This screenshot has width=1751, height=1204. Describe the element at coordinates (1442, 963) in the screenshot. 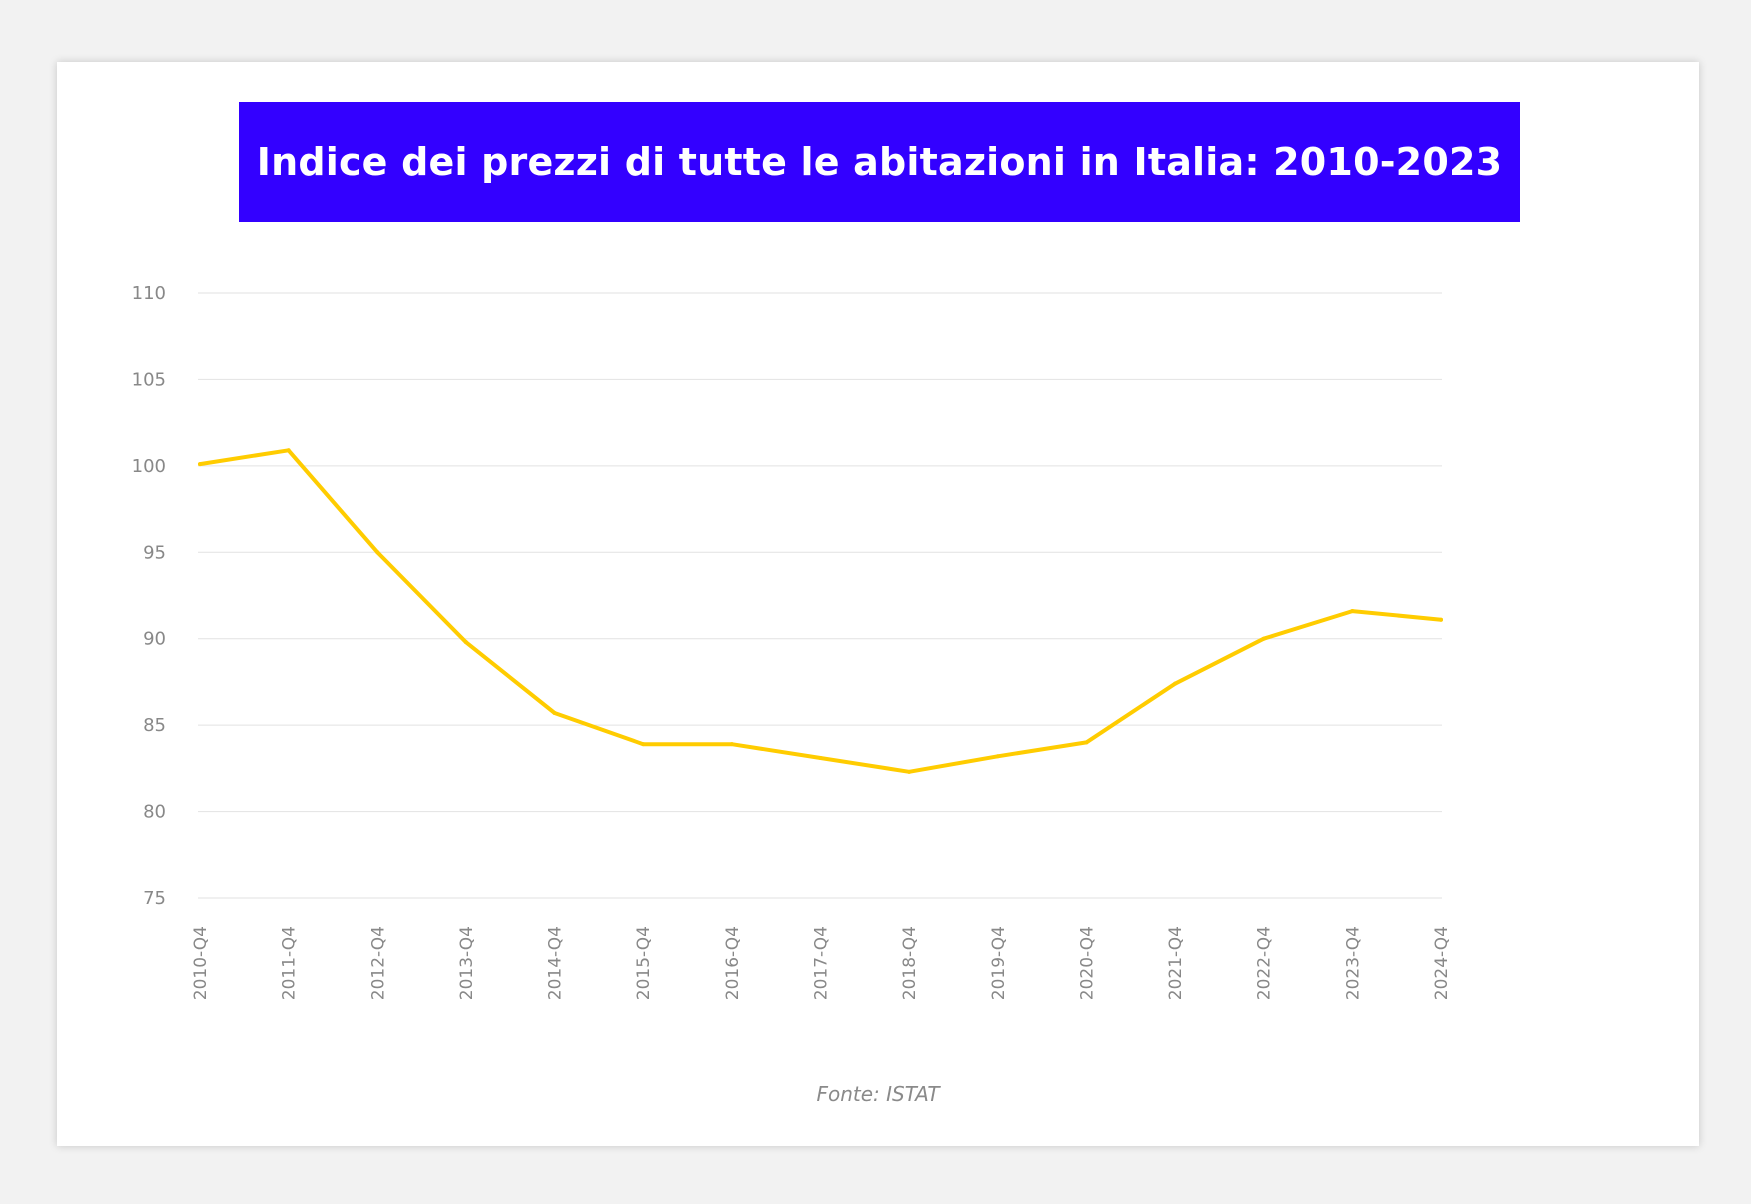

I see `x-tick-label: 2024-Q4` at that location.